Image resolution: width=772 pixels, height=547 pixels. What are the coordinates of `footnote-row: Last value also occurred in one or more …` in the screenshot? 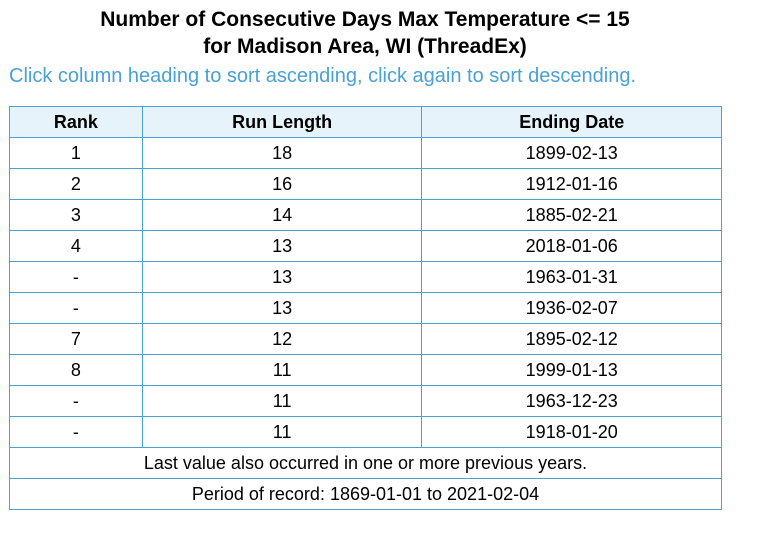 It's located at (365, 463).